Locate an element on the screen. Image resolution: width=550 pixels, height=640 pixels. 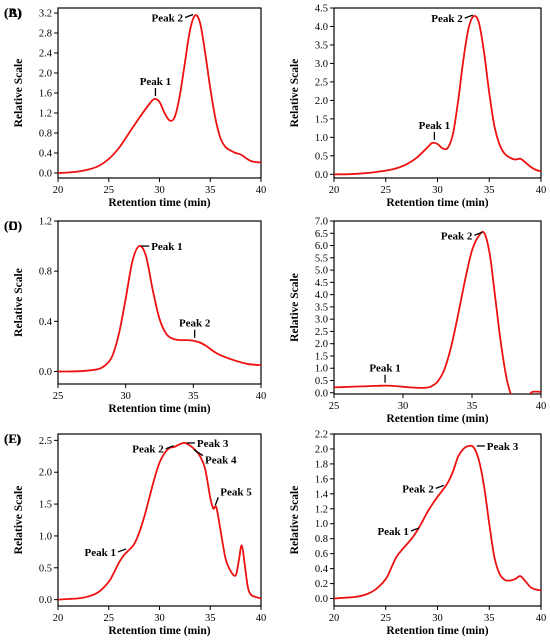
peak-label: Peak 4 is located at coordinates (221, 461).